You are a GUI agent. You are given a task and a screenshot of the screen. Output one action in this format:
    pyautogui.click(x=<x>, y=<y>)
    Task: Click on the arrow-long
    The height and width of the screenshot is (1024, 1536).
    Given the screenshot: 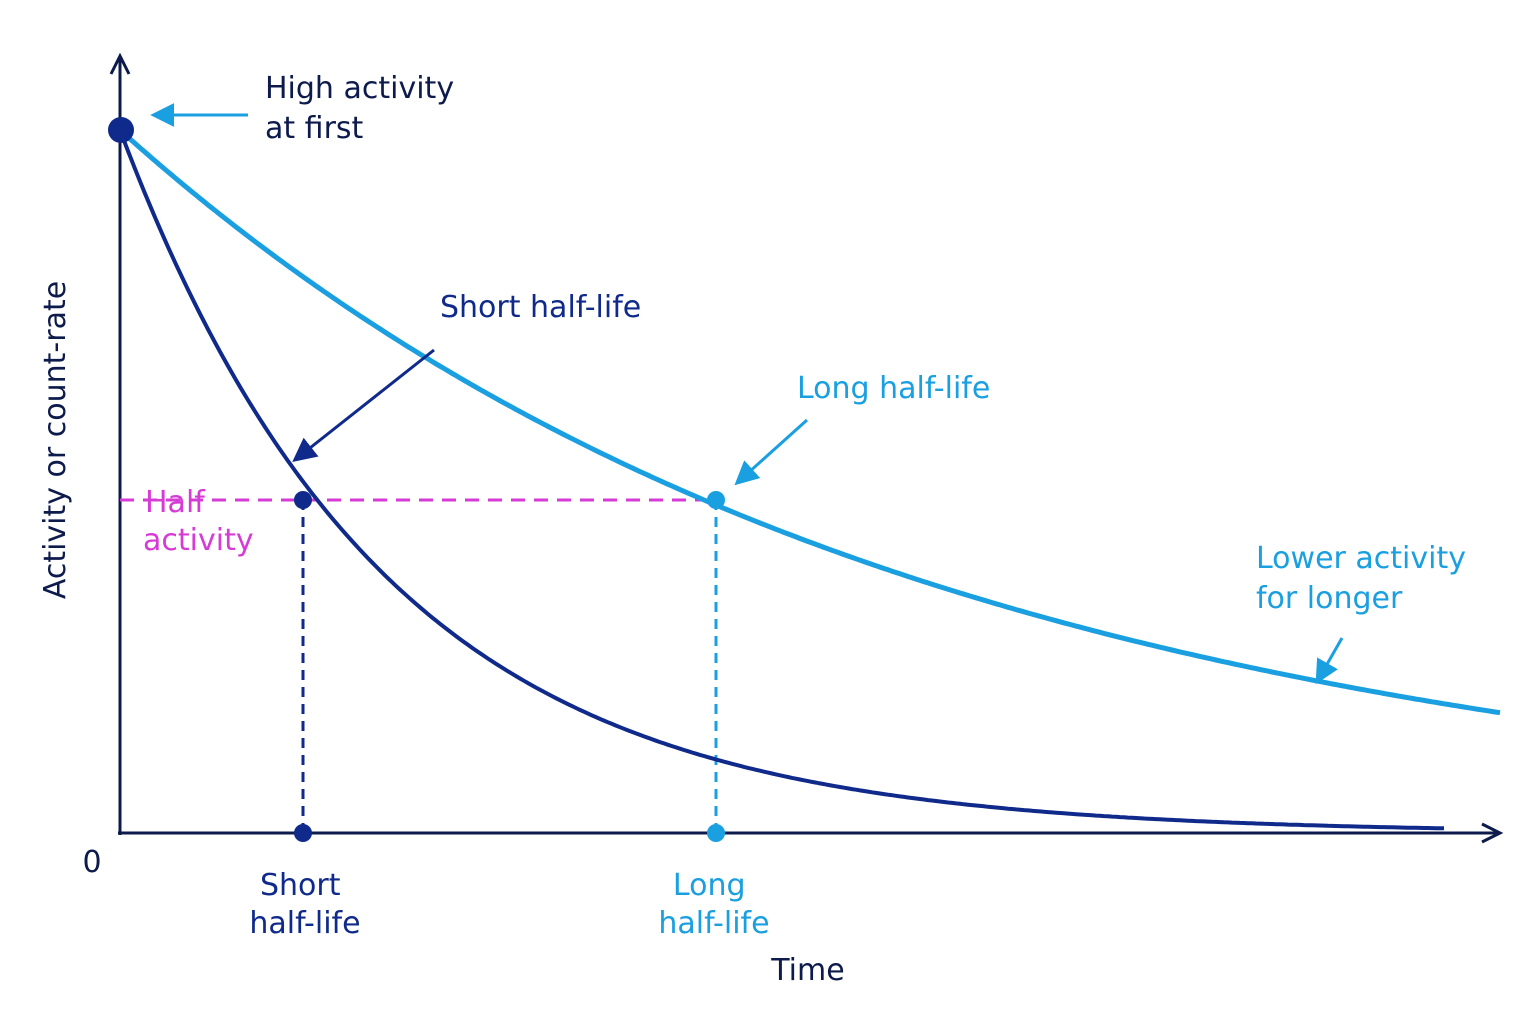 What is the action you would take?
    pyautogui.click(x=771, y=452)
    